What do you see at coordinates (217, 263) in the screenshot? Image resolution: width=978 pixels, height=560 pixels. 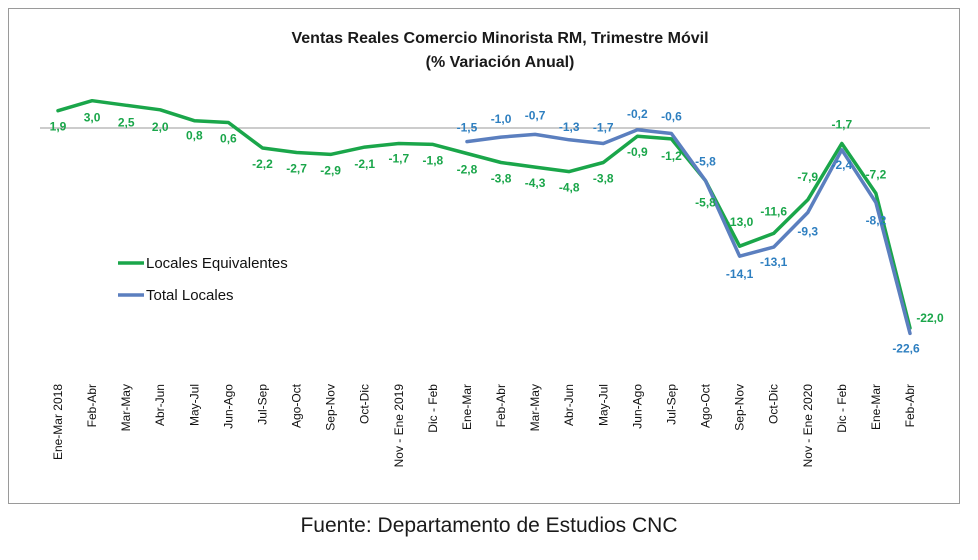 I see `legend-label-locales-equivalentes: Locales Equivalentes` at bounding box center [217, 263].